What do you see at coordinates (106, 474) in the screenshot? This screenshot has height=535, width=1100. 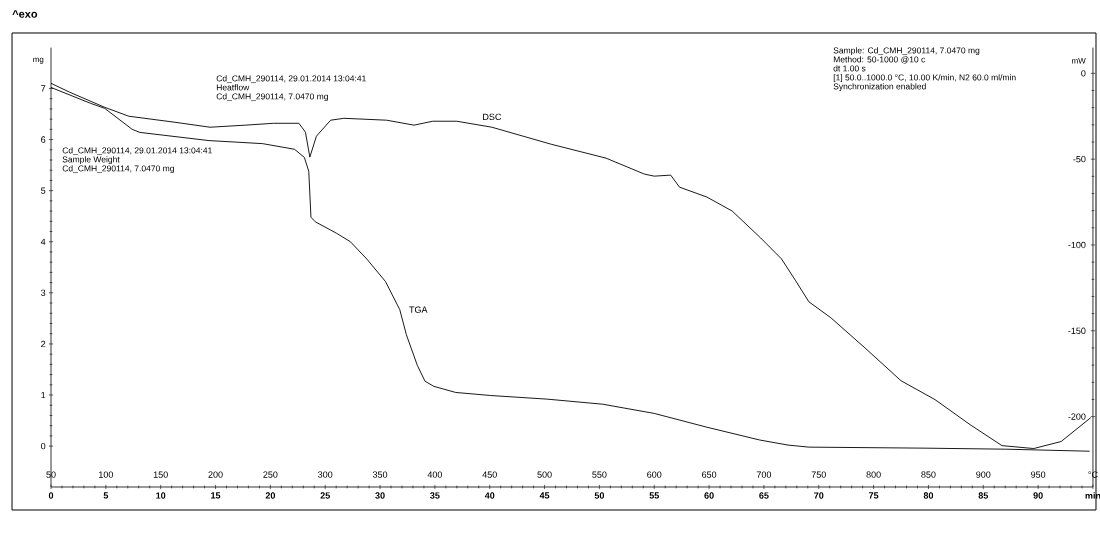 I see `x2-tick-label: 100` at bounding box center [106, 474].